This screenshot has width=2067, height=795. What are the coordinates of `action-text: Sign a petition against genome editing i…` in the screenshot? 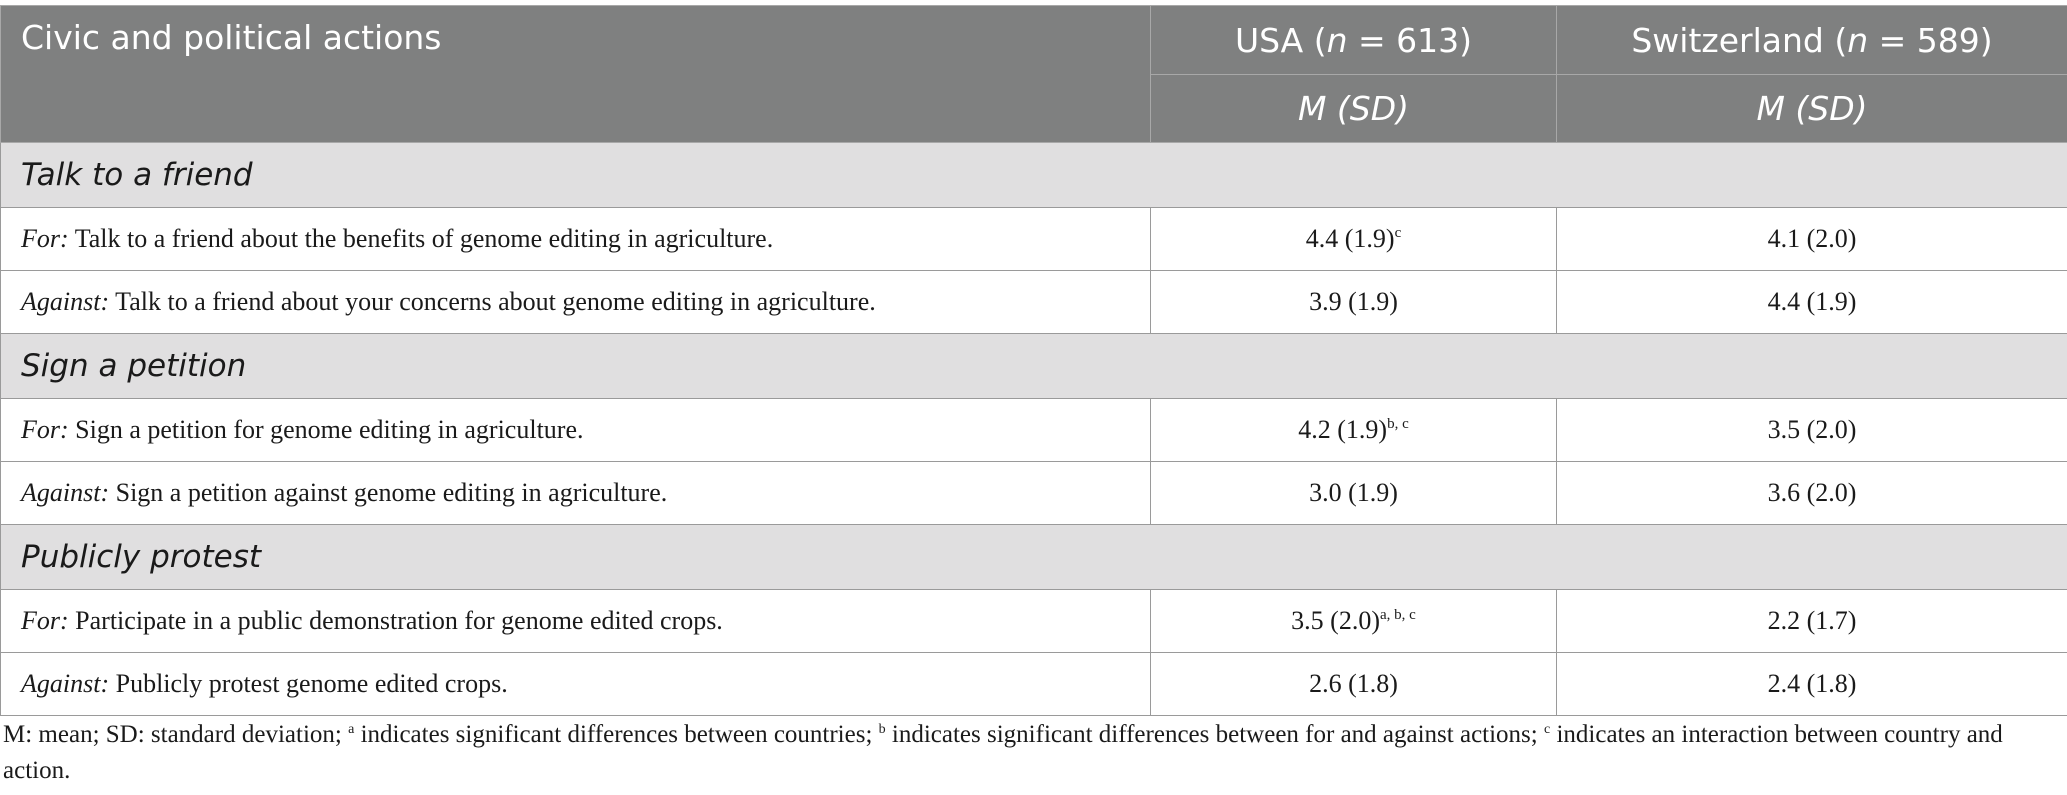 It's located at (388, 492).